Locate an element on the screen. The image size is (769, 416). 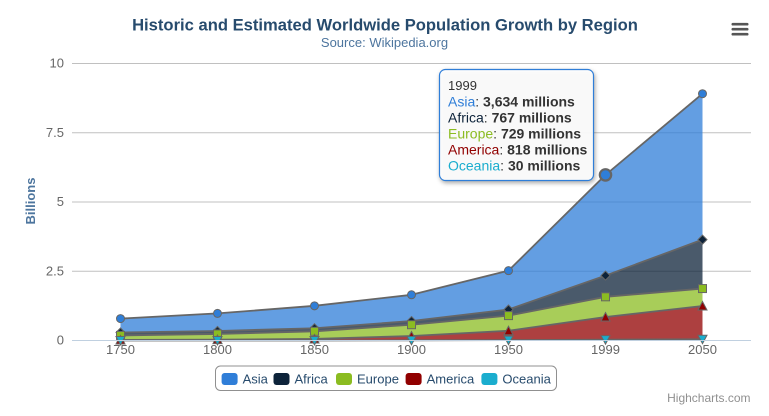
svg-text: 7.5 is located at coordinates (55, 132).